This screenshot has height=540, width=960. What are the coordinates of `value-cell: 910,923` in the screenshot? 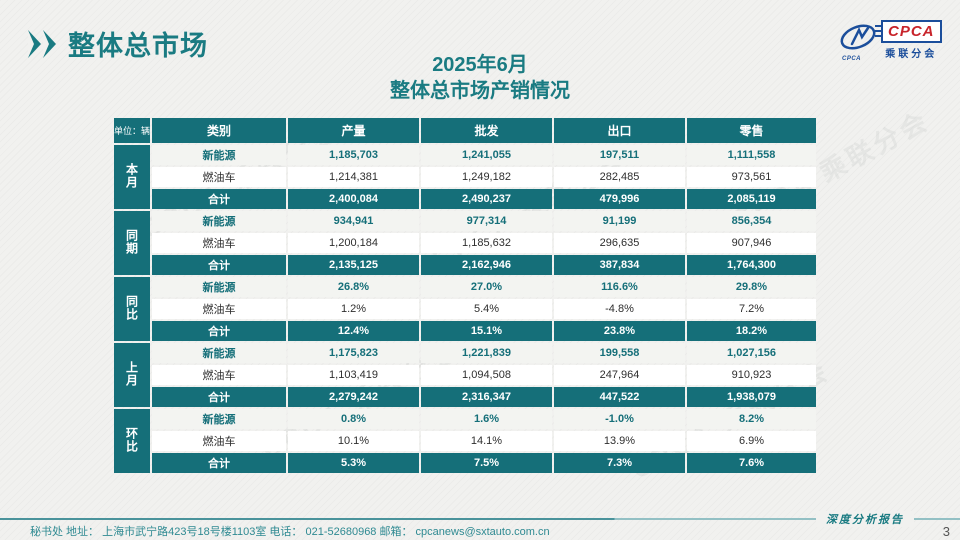 It's located at (751, 375).